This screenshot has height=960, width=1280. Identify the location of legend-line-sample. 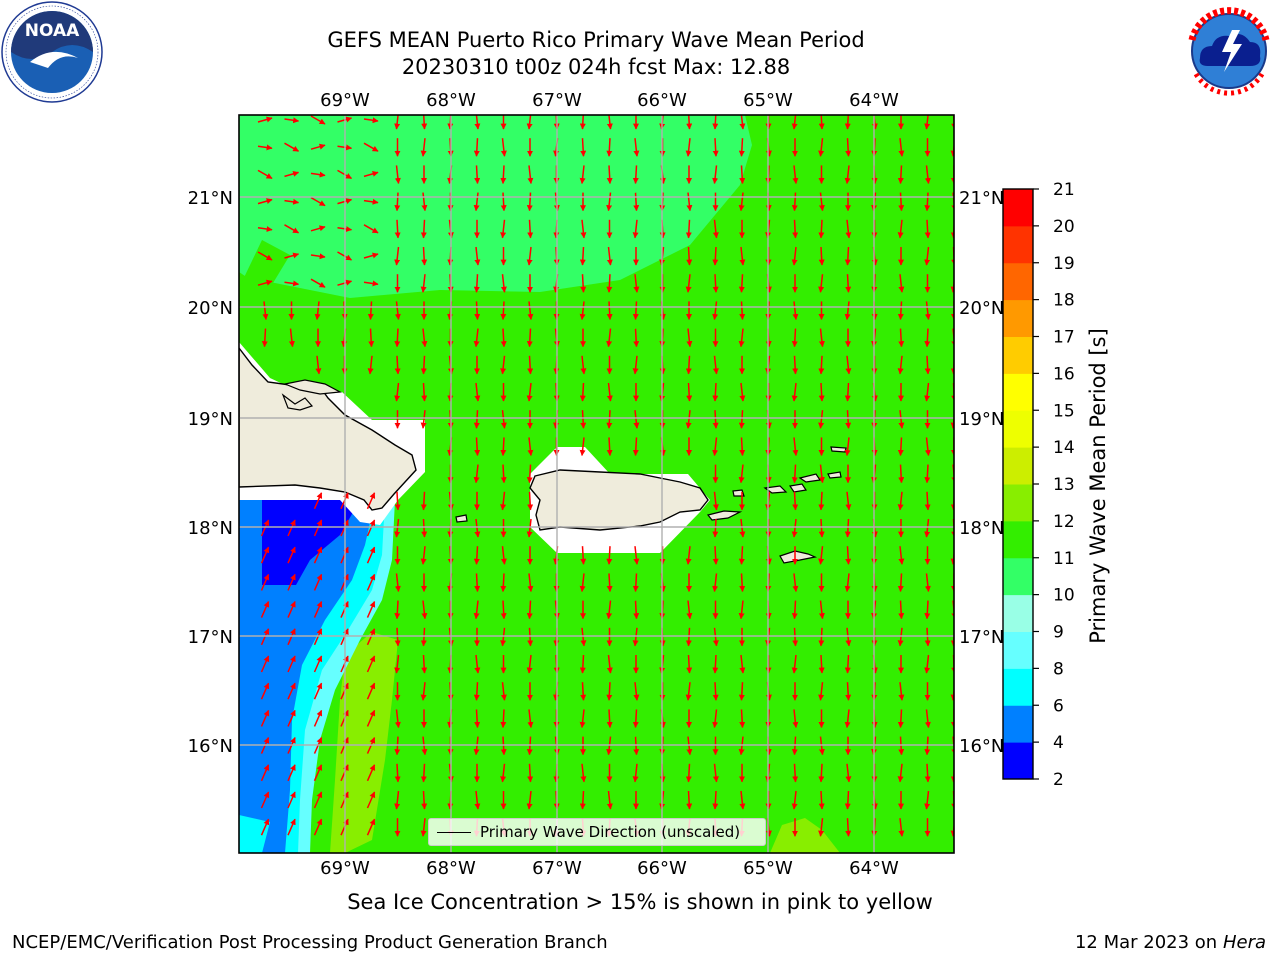
(454, 832).